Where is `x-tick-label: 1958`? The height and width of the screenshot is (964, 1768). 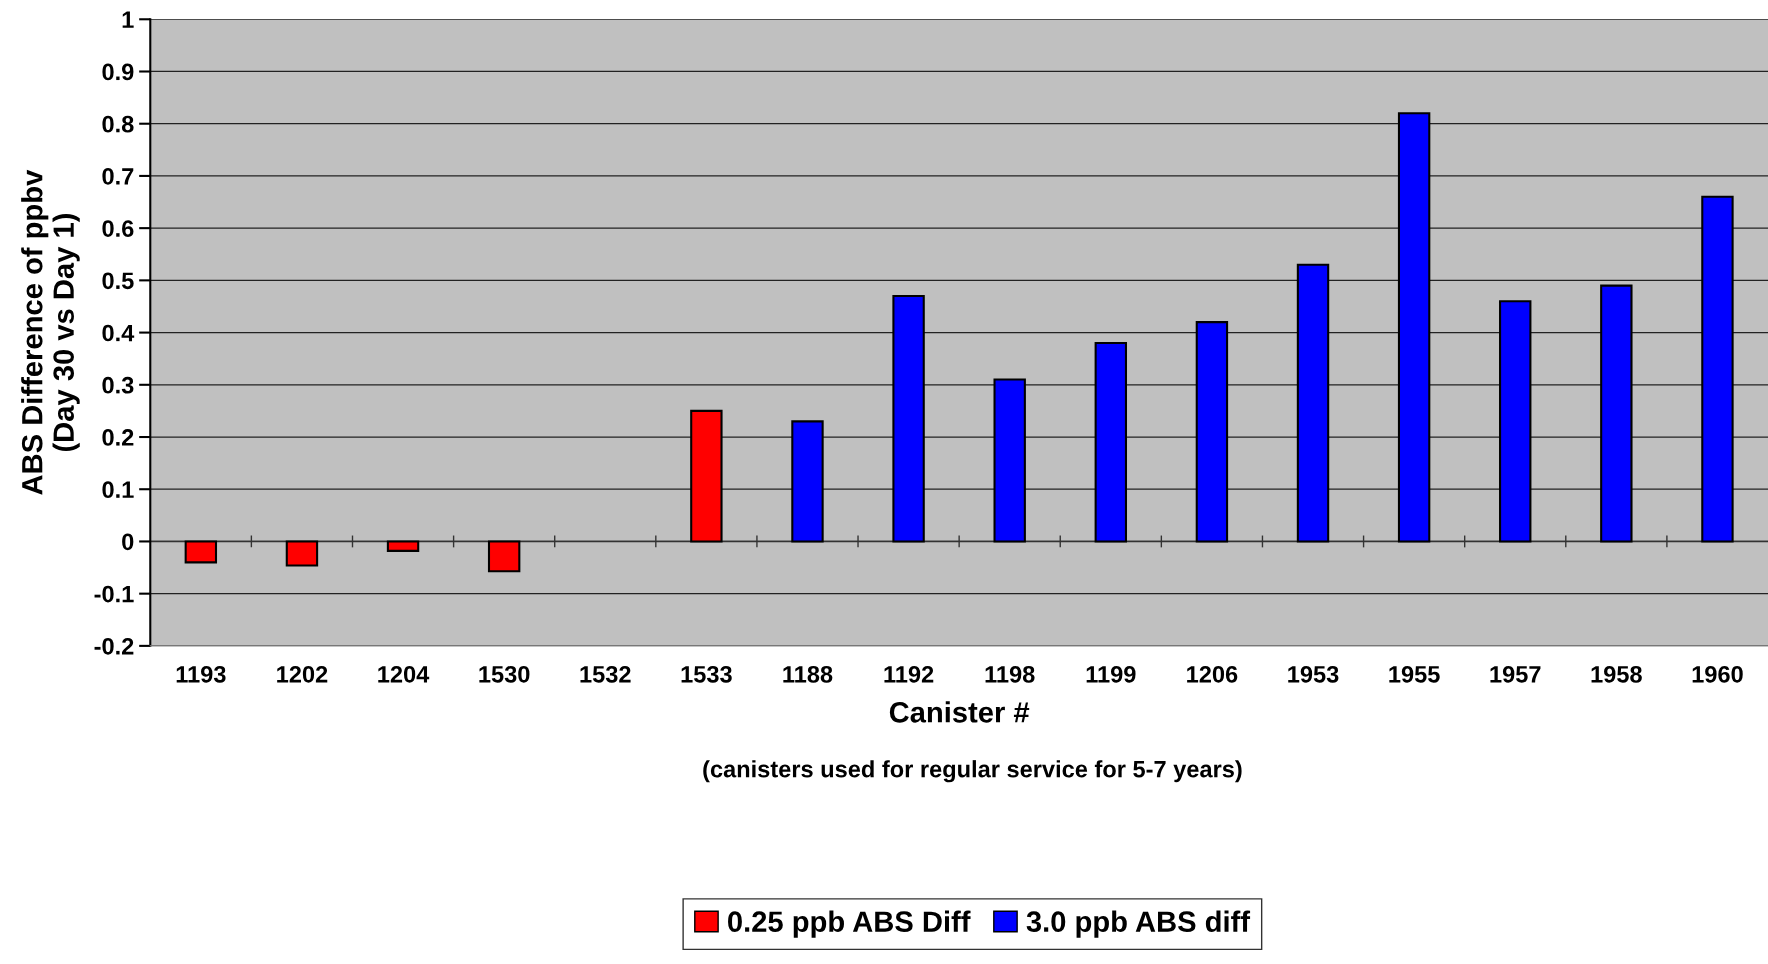 x-tick-label: 1958 is located at coordinates (1616, 674).